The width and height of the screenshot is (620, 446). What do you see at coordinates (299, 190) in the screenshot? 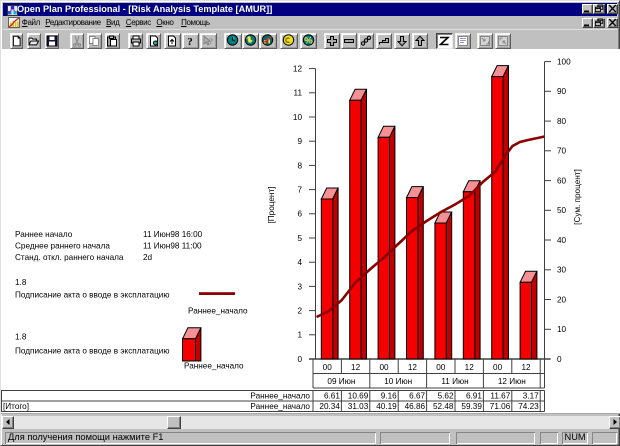
I see `svg-text: 7` at bounding box center [299, 190].